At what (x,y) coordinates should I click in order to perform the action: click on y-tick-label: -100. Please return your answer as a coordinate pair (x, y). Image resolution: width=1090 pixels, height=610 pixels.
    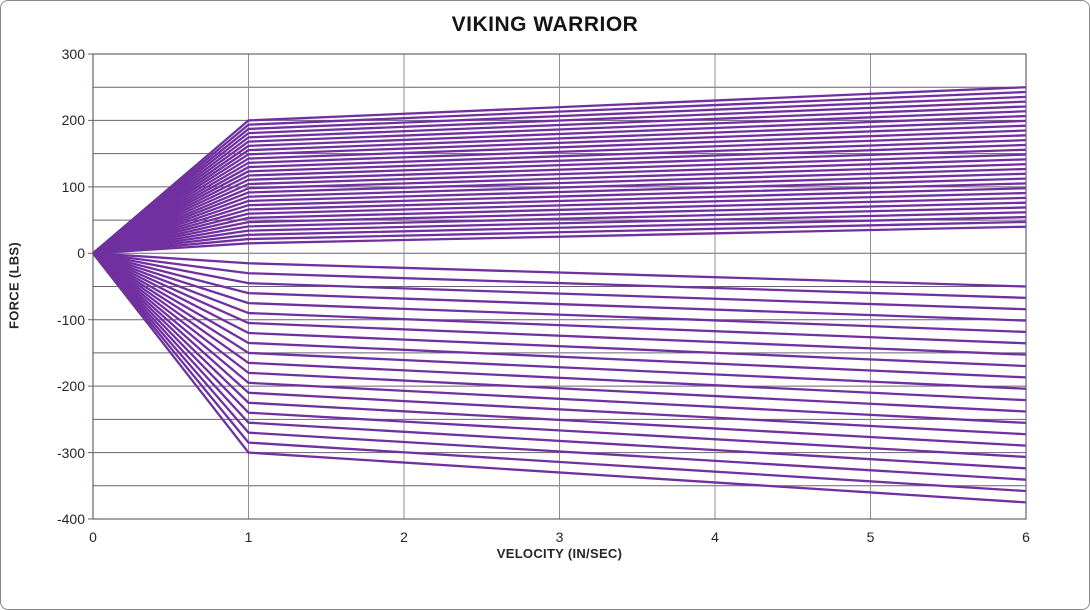
    Looking at the image, I should click on (70, 319).